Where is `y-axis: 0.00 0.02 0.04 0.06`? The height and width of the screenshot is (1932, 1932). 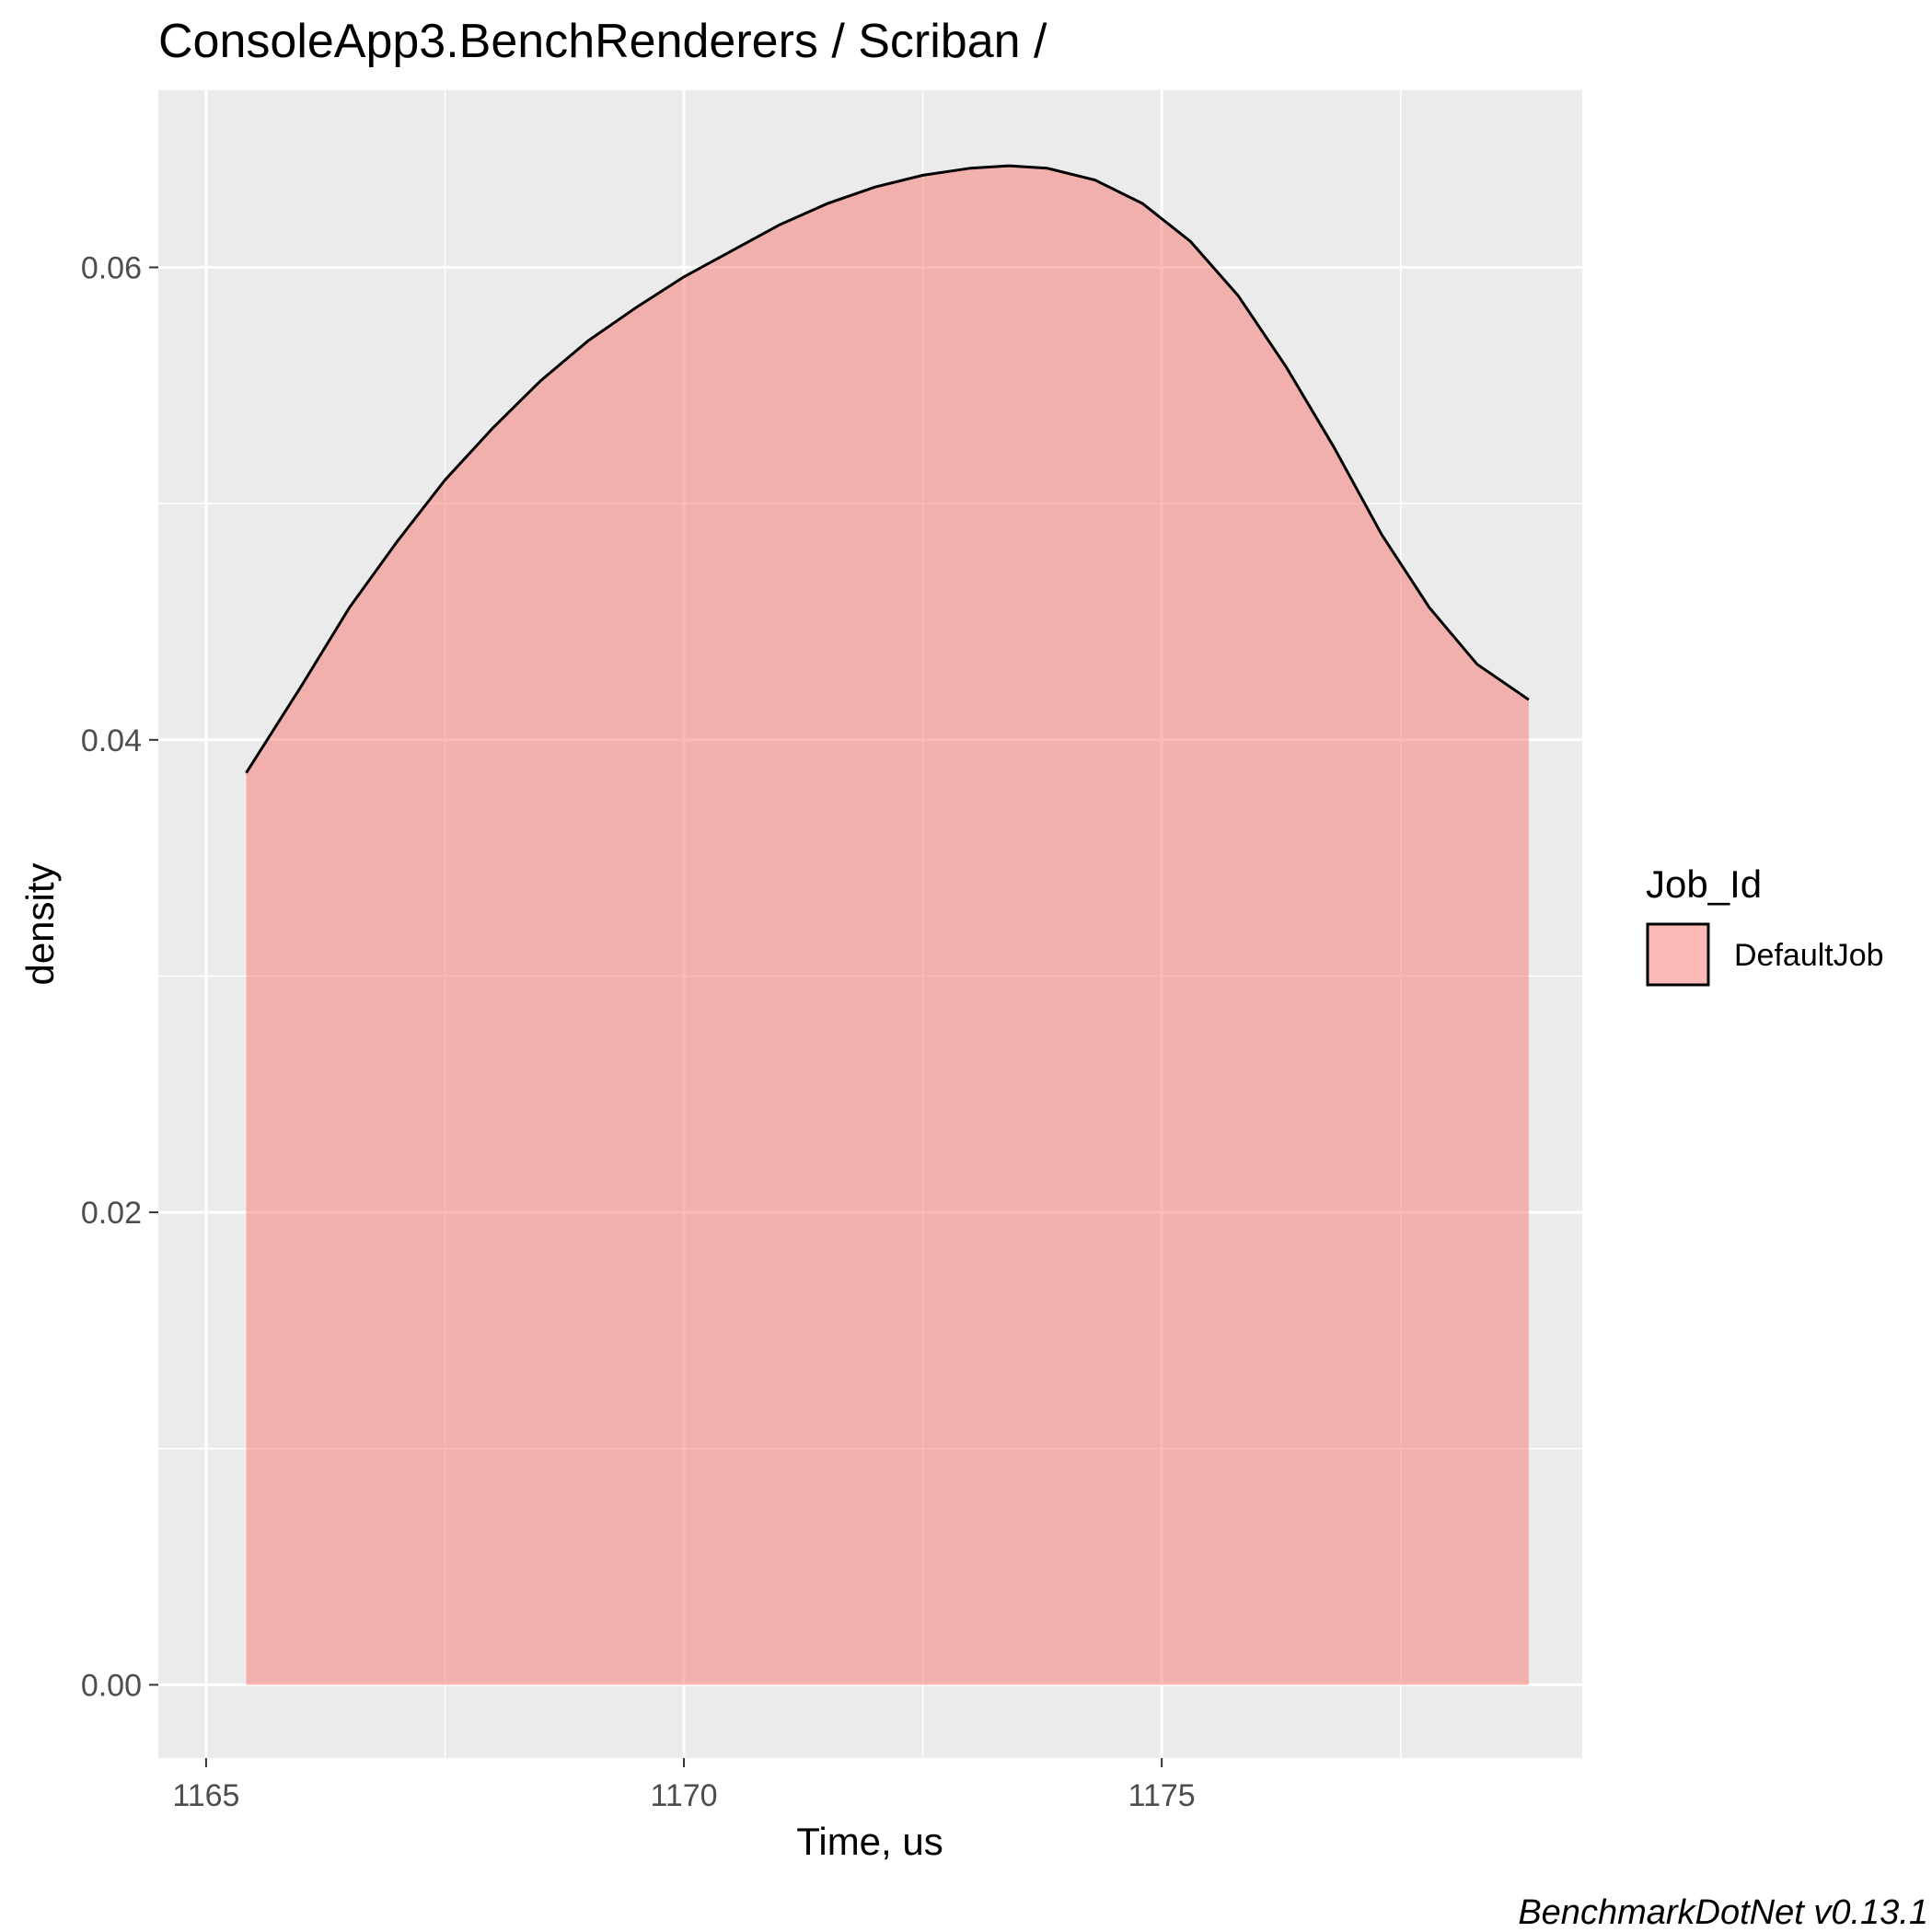 y-axis: 0.00 0.02 0.04 0.06 is located at coordinates (120, 977).